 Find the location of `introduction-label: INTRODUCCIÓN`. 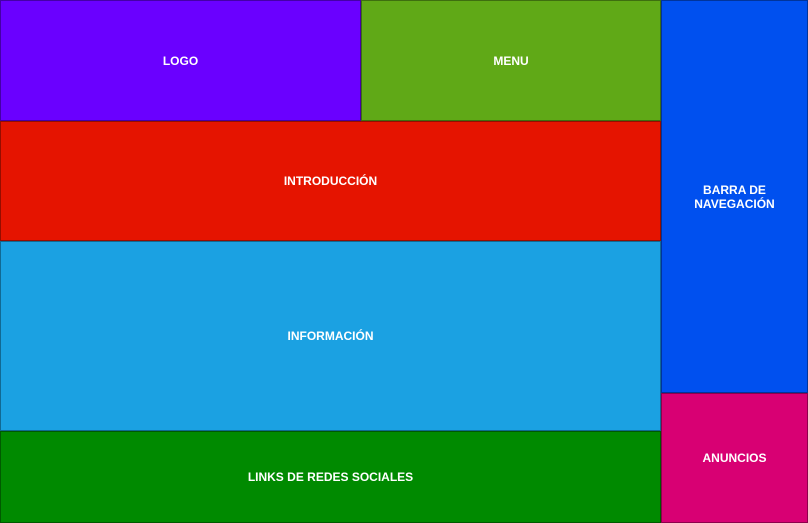

introduction-label: INTRODUCCIÓN is located at coordinates (330, 181).